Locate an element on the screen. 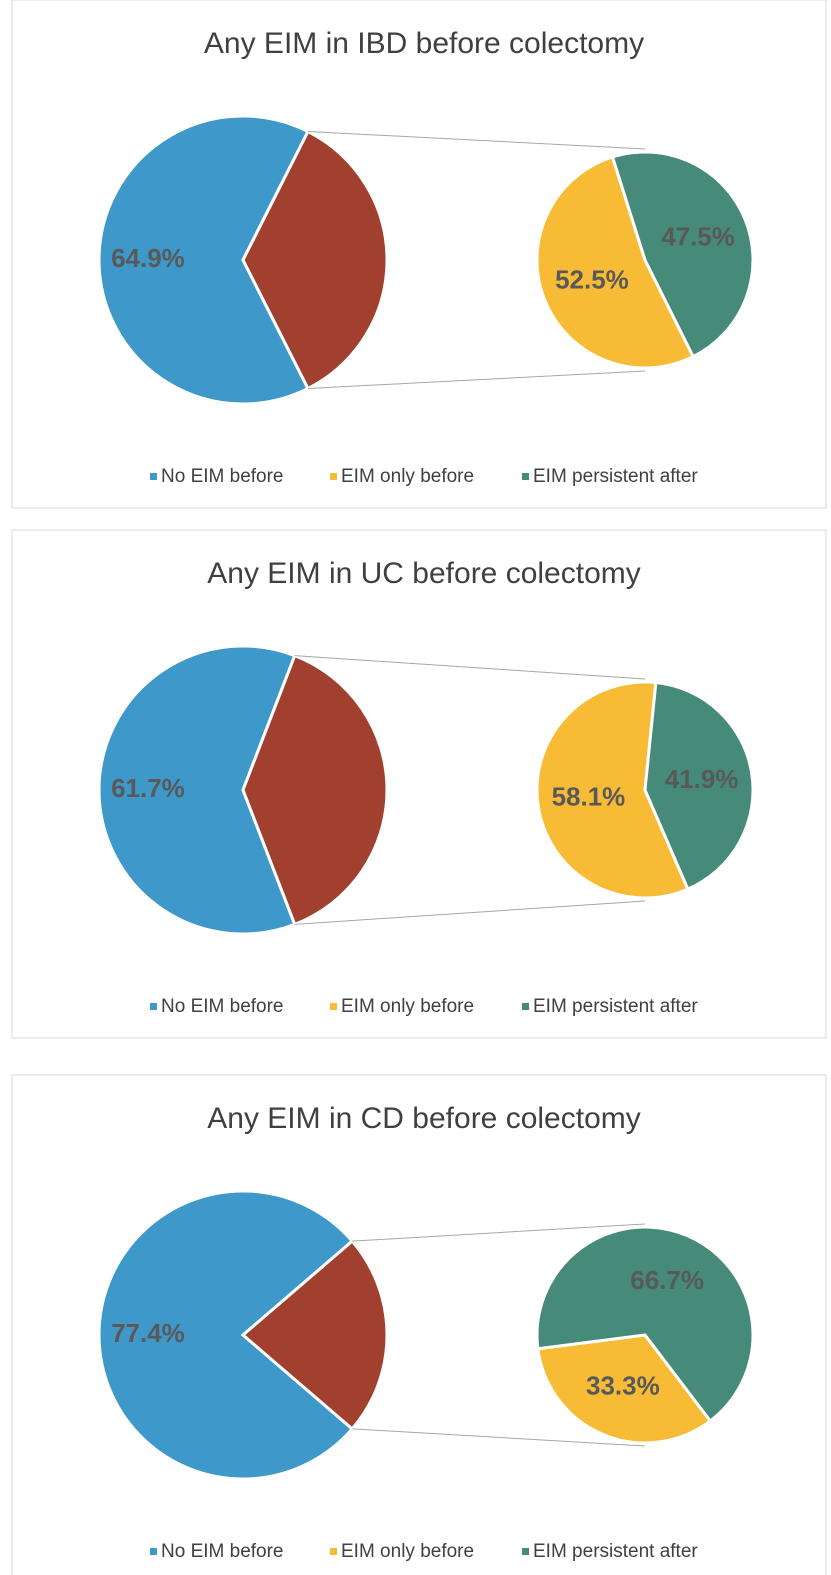 This screenshot has width=831, height=1575. value-label: 61.7% is located at coordinates (148, 788).